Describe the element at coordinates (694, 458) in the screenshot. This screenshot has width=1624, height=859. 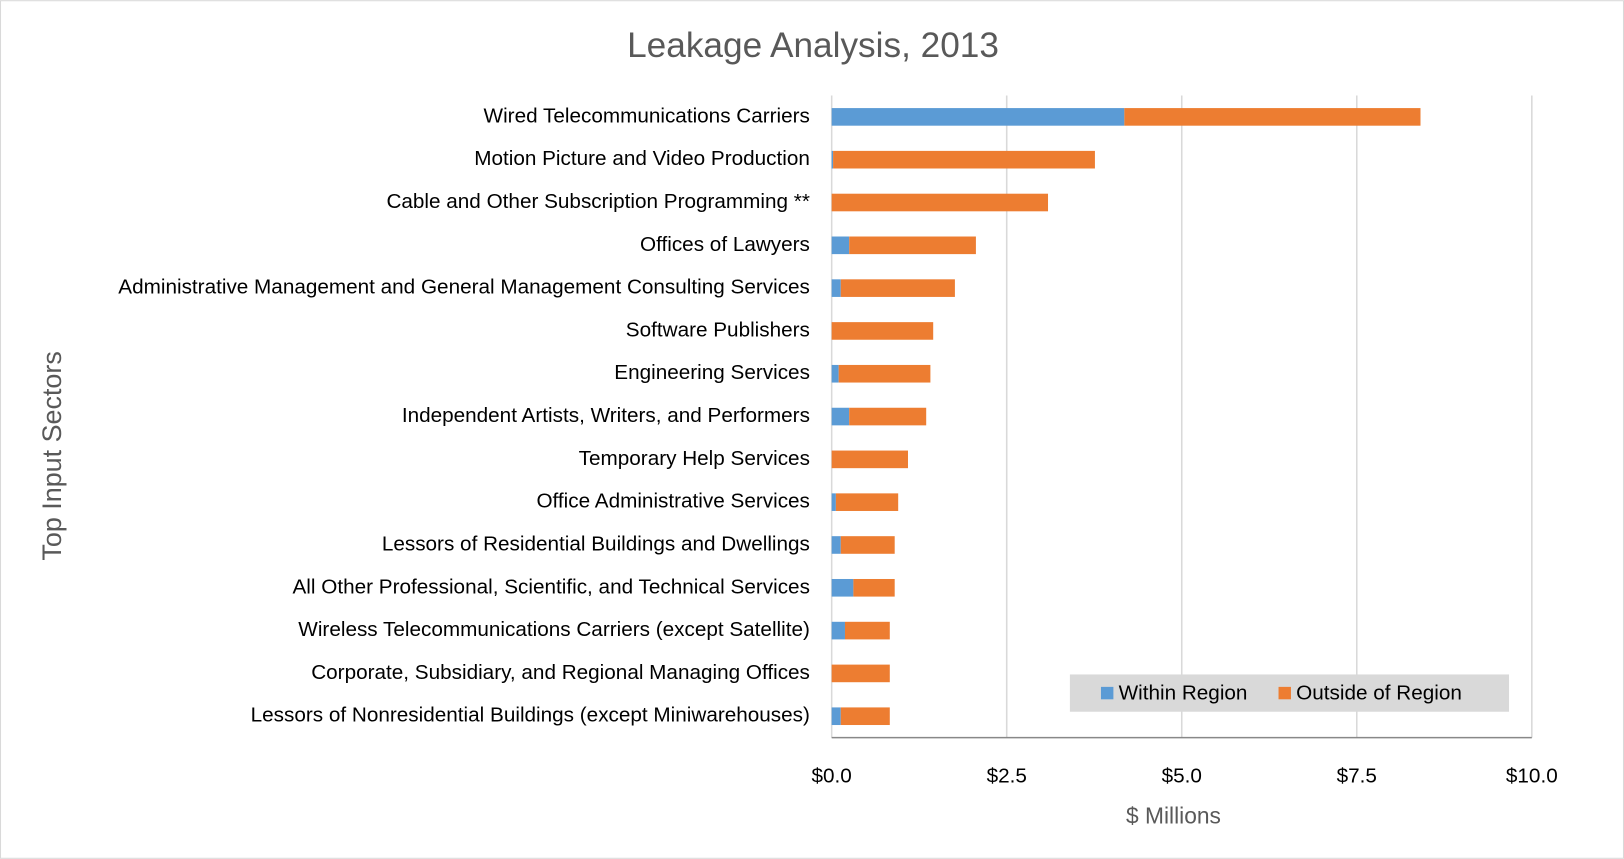
I see `y-tick-label: Temporary Help Services` at that location.